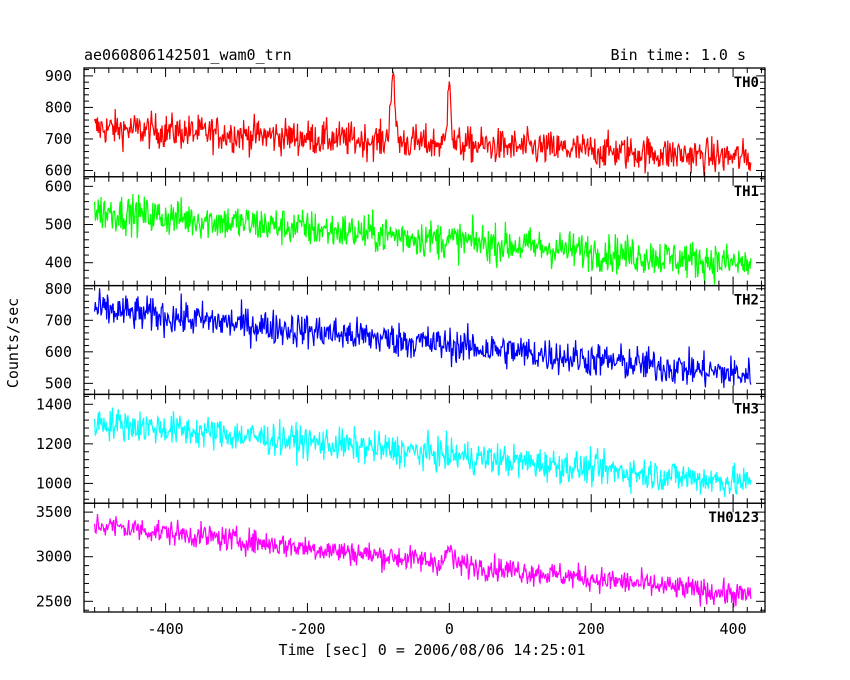  Describe the element at coordinates (423, 338) in the screenshot. I see `series-line-th2` at that location.